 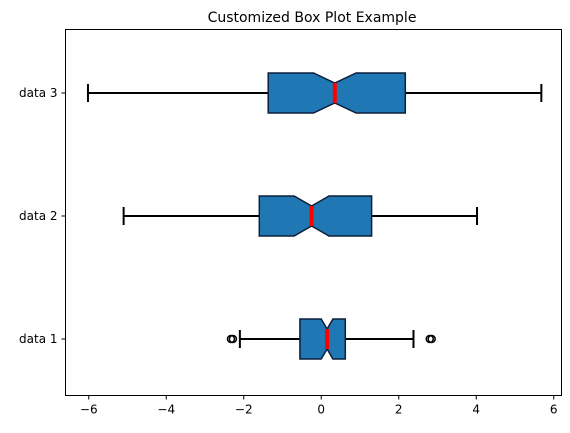 What do you see at coordinates (399, 410) in the screenshot?
I see `x-tick-label: 2` at bounding box center [399, 410].